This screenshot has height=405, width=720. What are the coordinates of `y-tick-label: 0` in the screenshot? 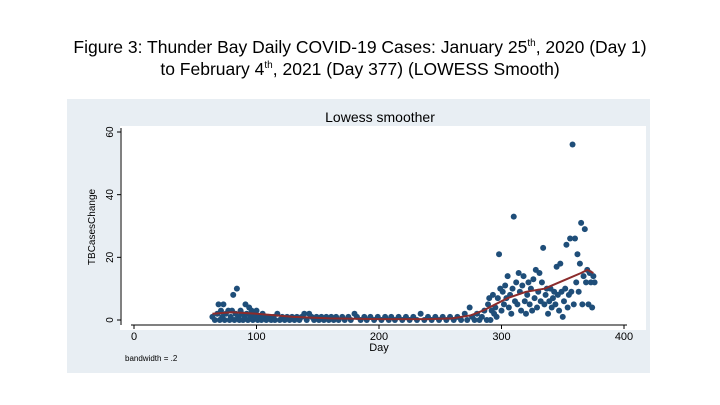 It's located at (110, 320).